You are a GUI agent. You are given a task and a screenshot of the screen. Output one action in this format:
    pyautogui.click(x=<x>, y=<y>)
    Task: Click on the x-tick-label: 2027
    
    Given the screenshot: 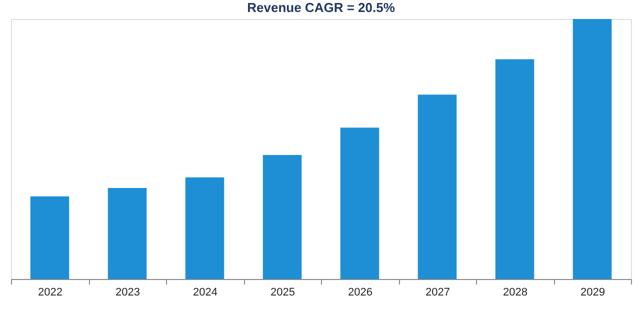 What is the action you would take?
    pyautogui.click(x=438, y=292)
    